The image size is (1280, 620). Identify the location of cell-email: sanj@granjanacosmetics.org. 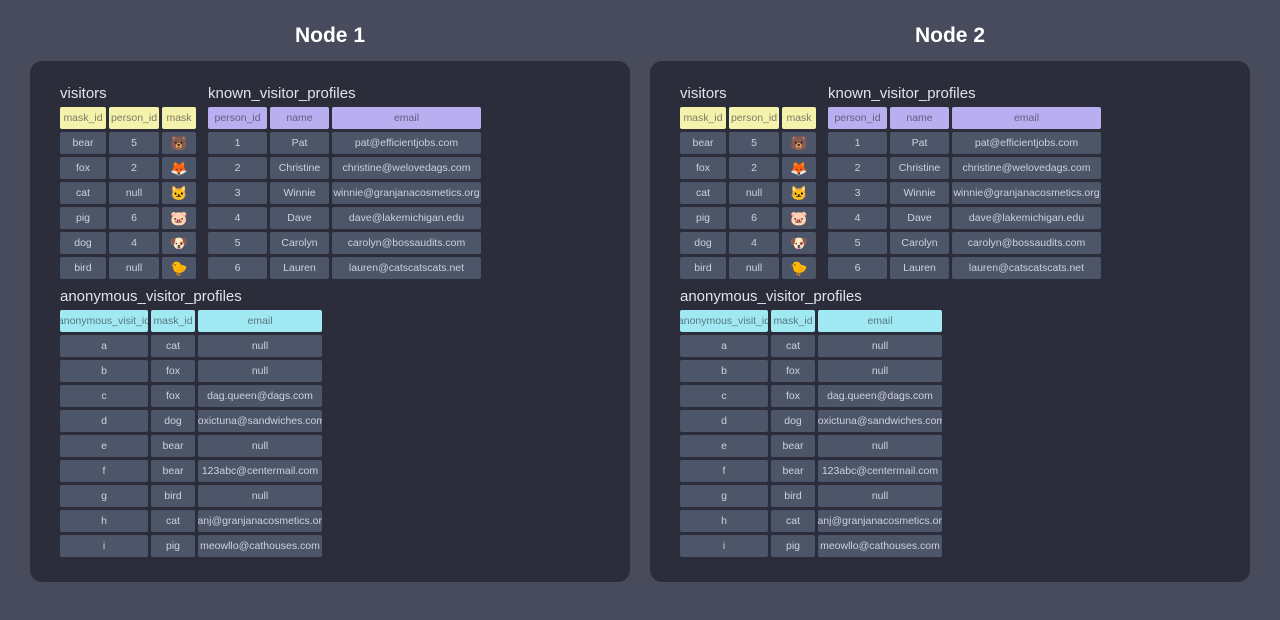
(880, 521).